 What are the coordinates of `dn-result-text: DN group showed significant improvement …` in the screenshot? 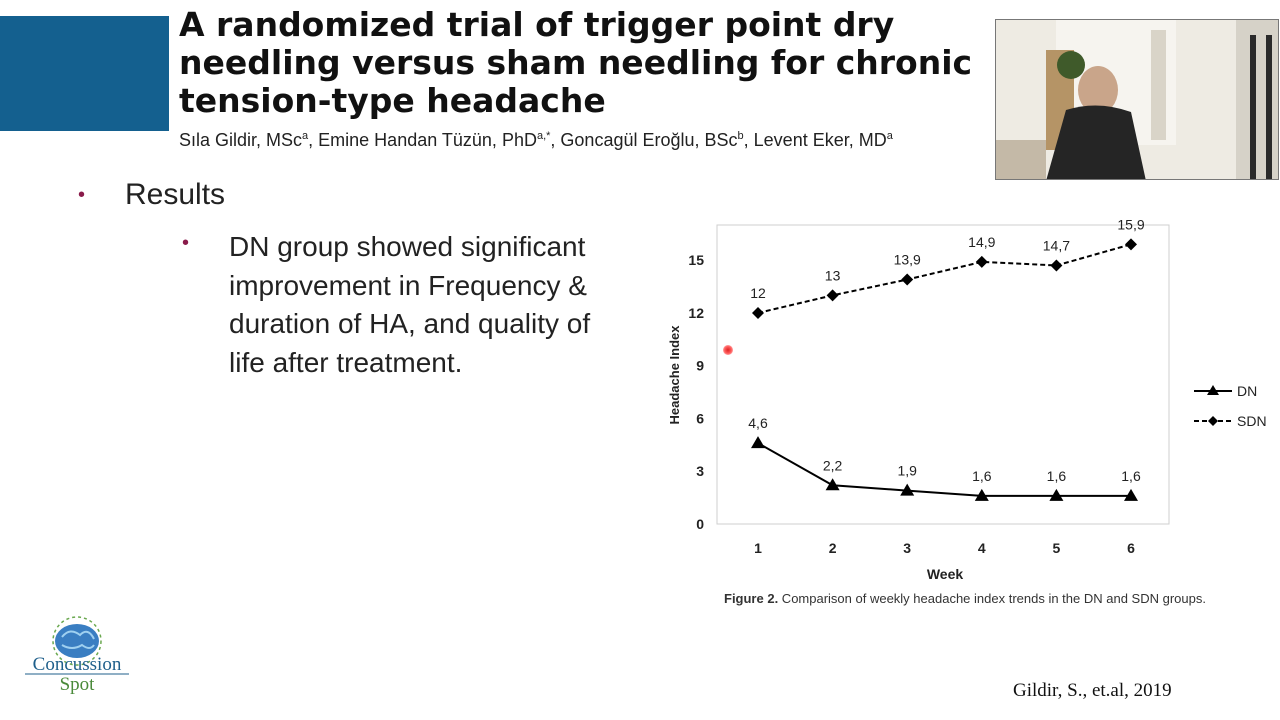 It's located at (410, 304).